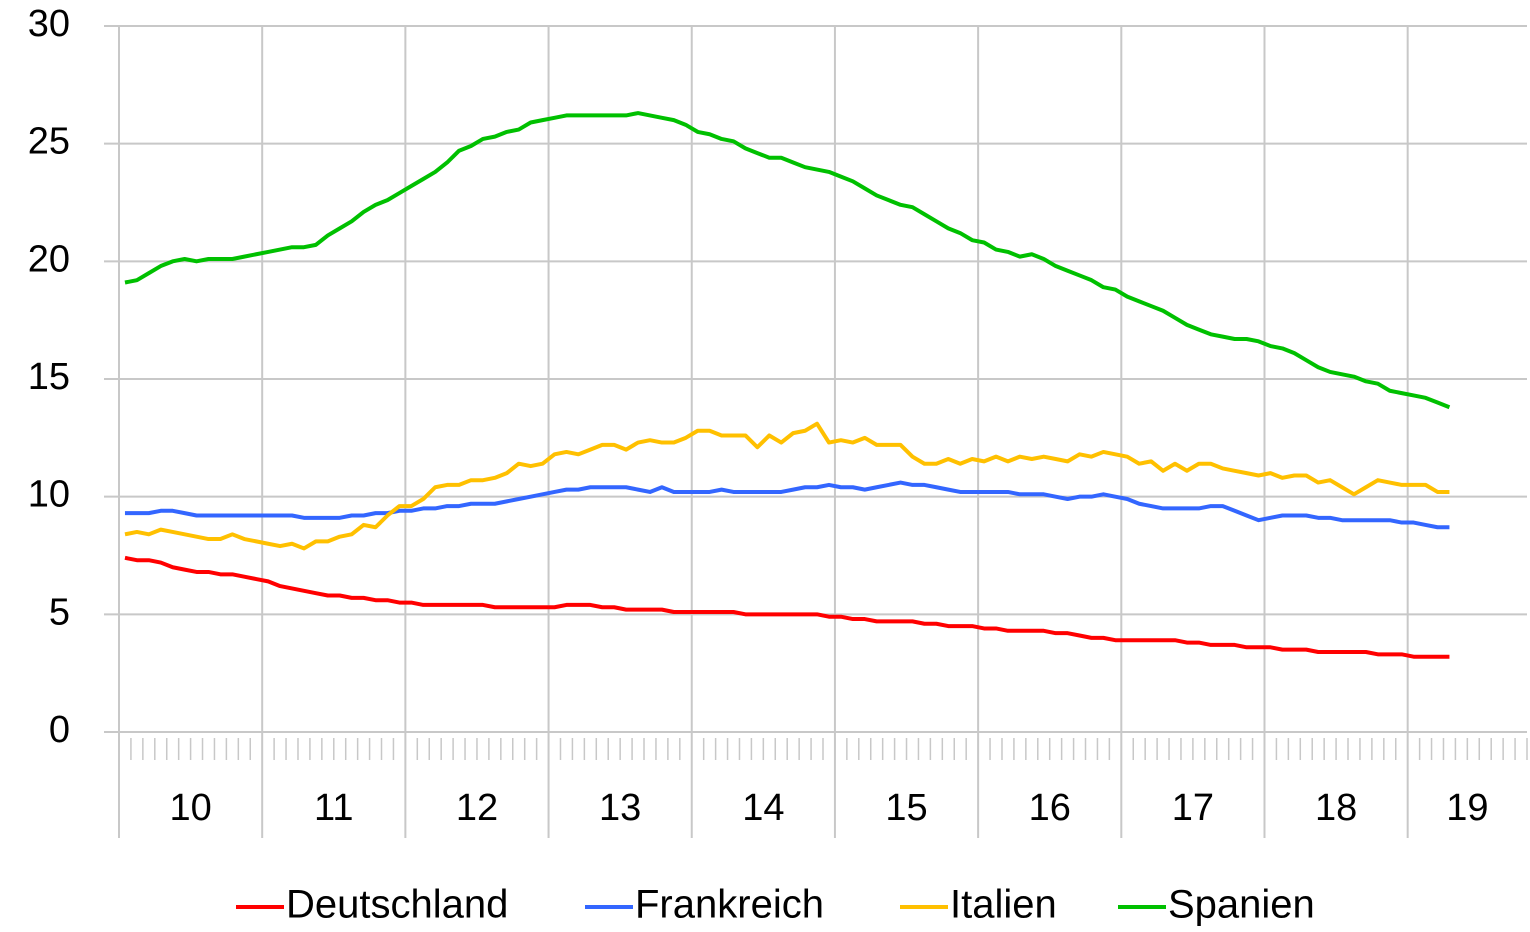 This screenshot has width=1530, height=932. Describe the element at coordinates (49, 377) in the screenshot. I see `y-tick-label: 15` at that location.